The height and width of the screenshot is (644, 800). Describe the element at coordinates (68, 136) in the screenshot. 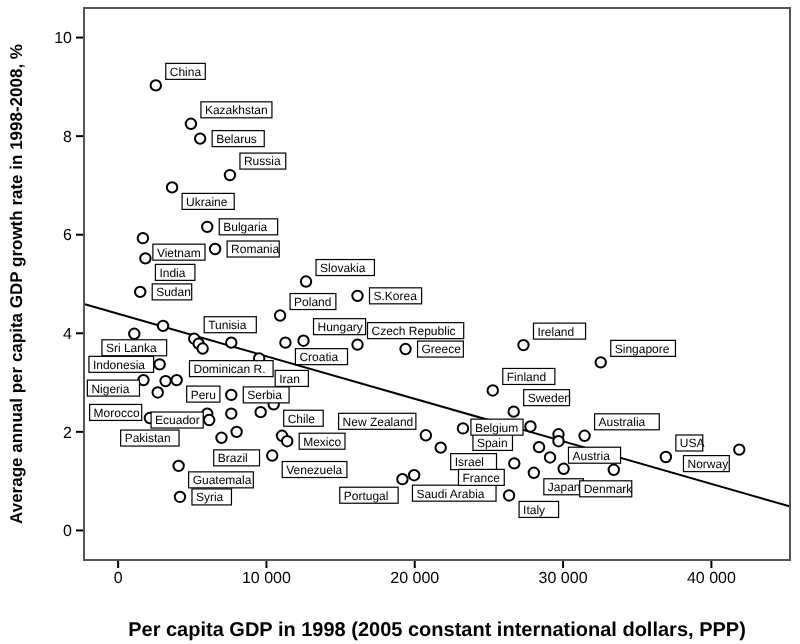

I see `y-tick-label: 8` at that location.